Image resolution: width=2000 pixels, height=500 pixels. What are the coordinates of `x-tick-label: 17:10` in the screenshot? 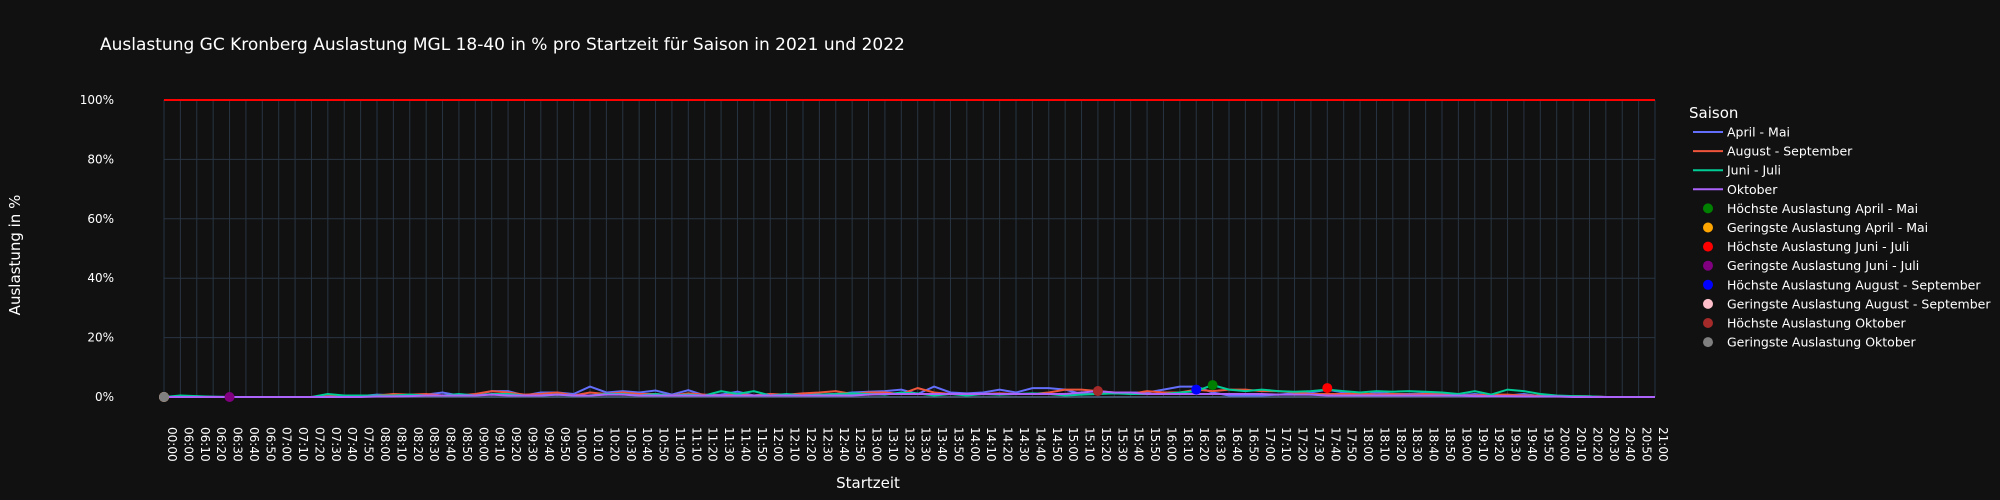 It's located at (1286, 444).